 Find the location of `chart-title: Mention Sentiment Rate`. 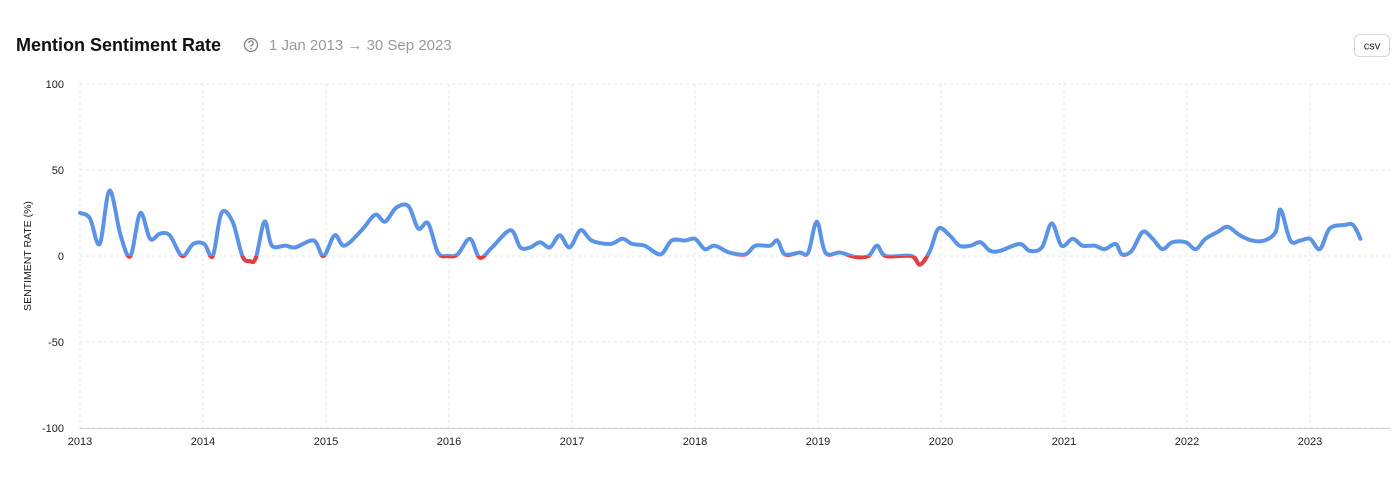

chart-title: Mention Sentiment Rate is located at coordinates (118, 45).